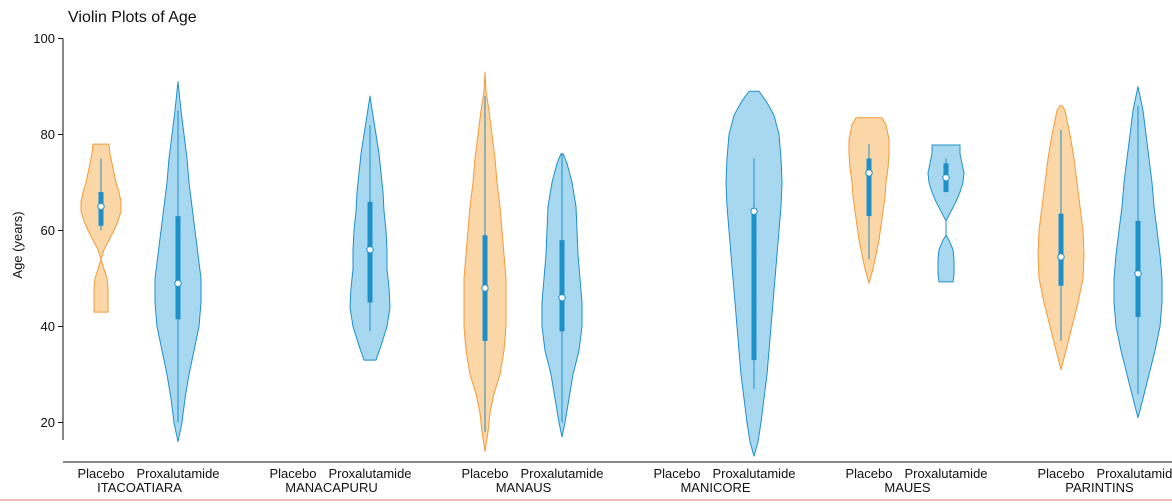 The image size is (1172, 504). What do you see at coordinates (132, 17) in the screenshot?
I see `chart-title: Violin Plots of Age` at bounding box center [132, 17].